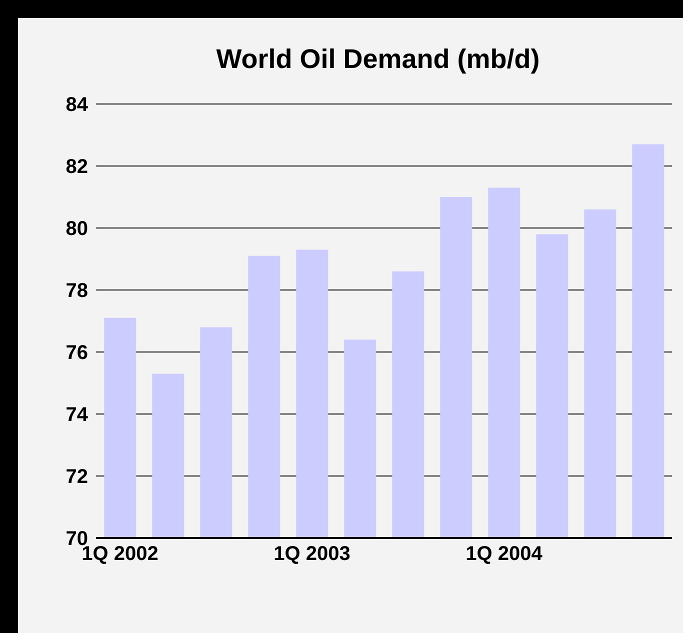 Image resolution: width=683 pixels, height=633 pixels. I want to click on x-tick-label: 1Q 2003, so click(312, 554).